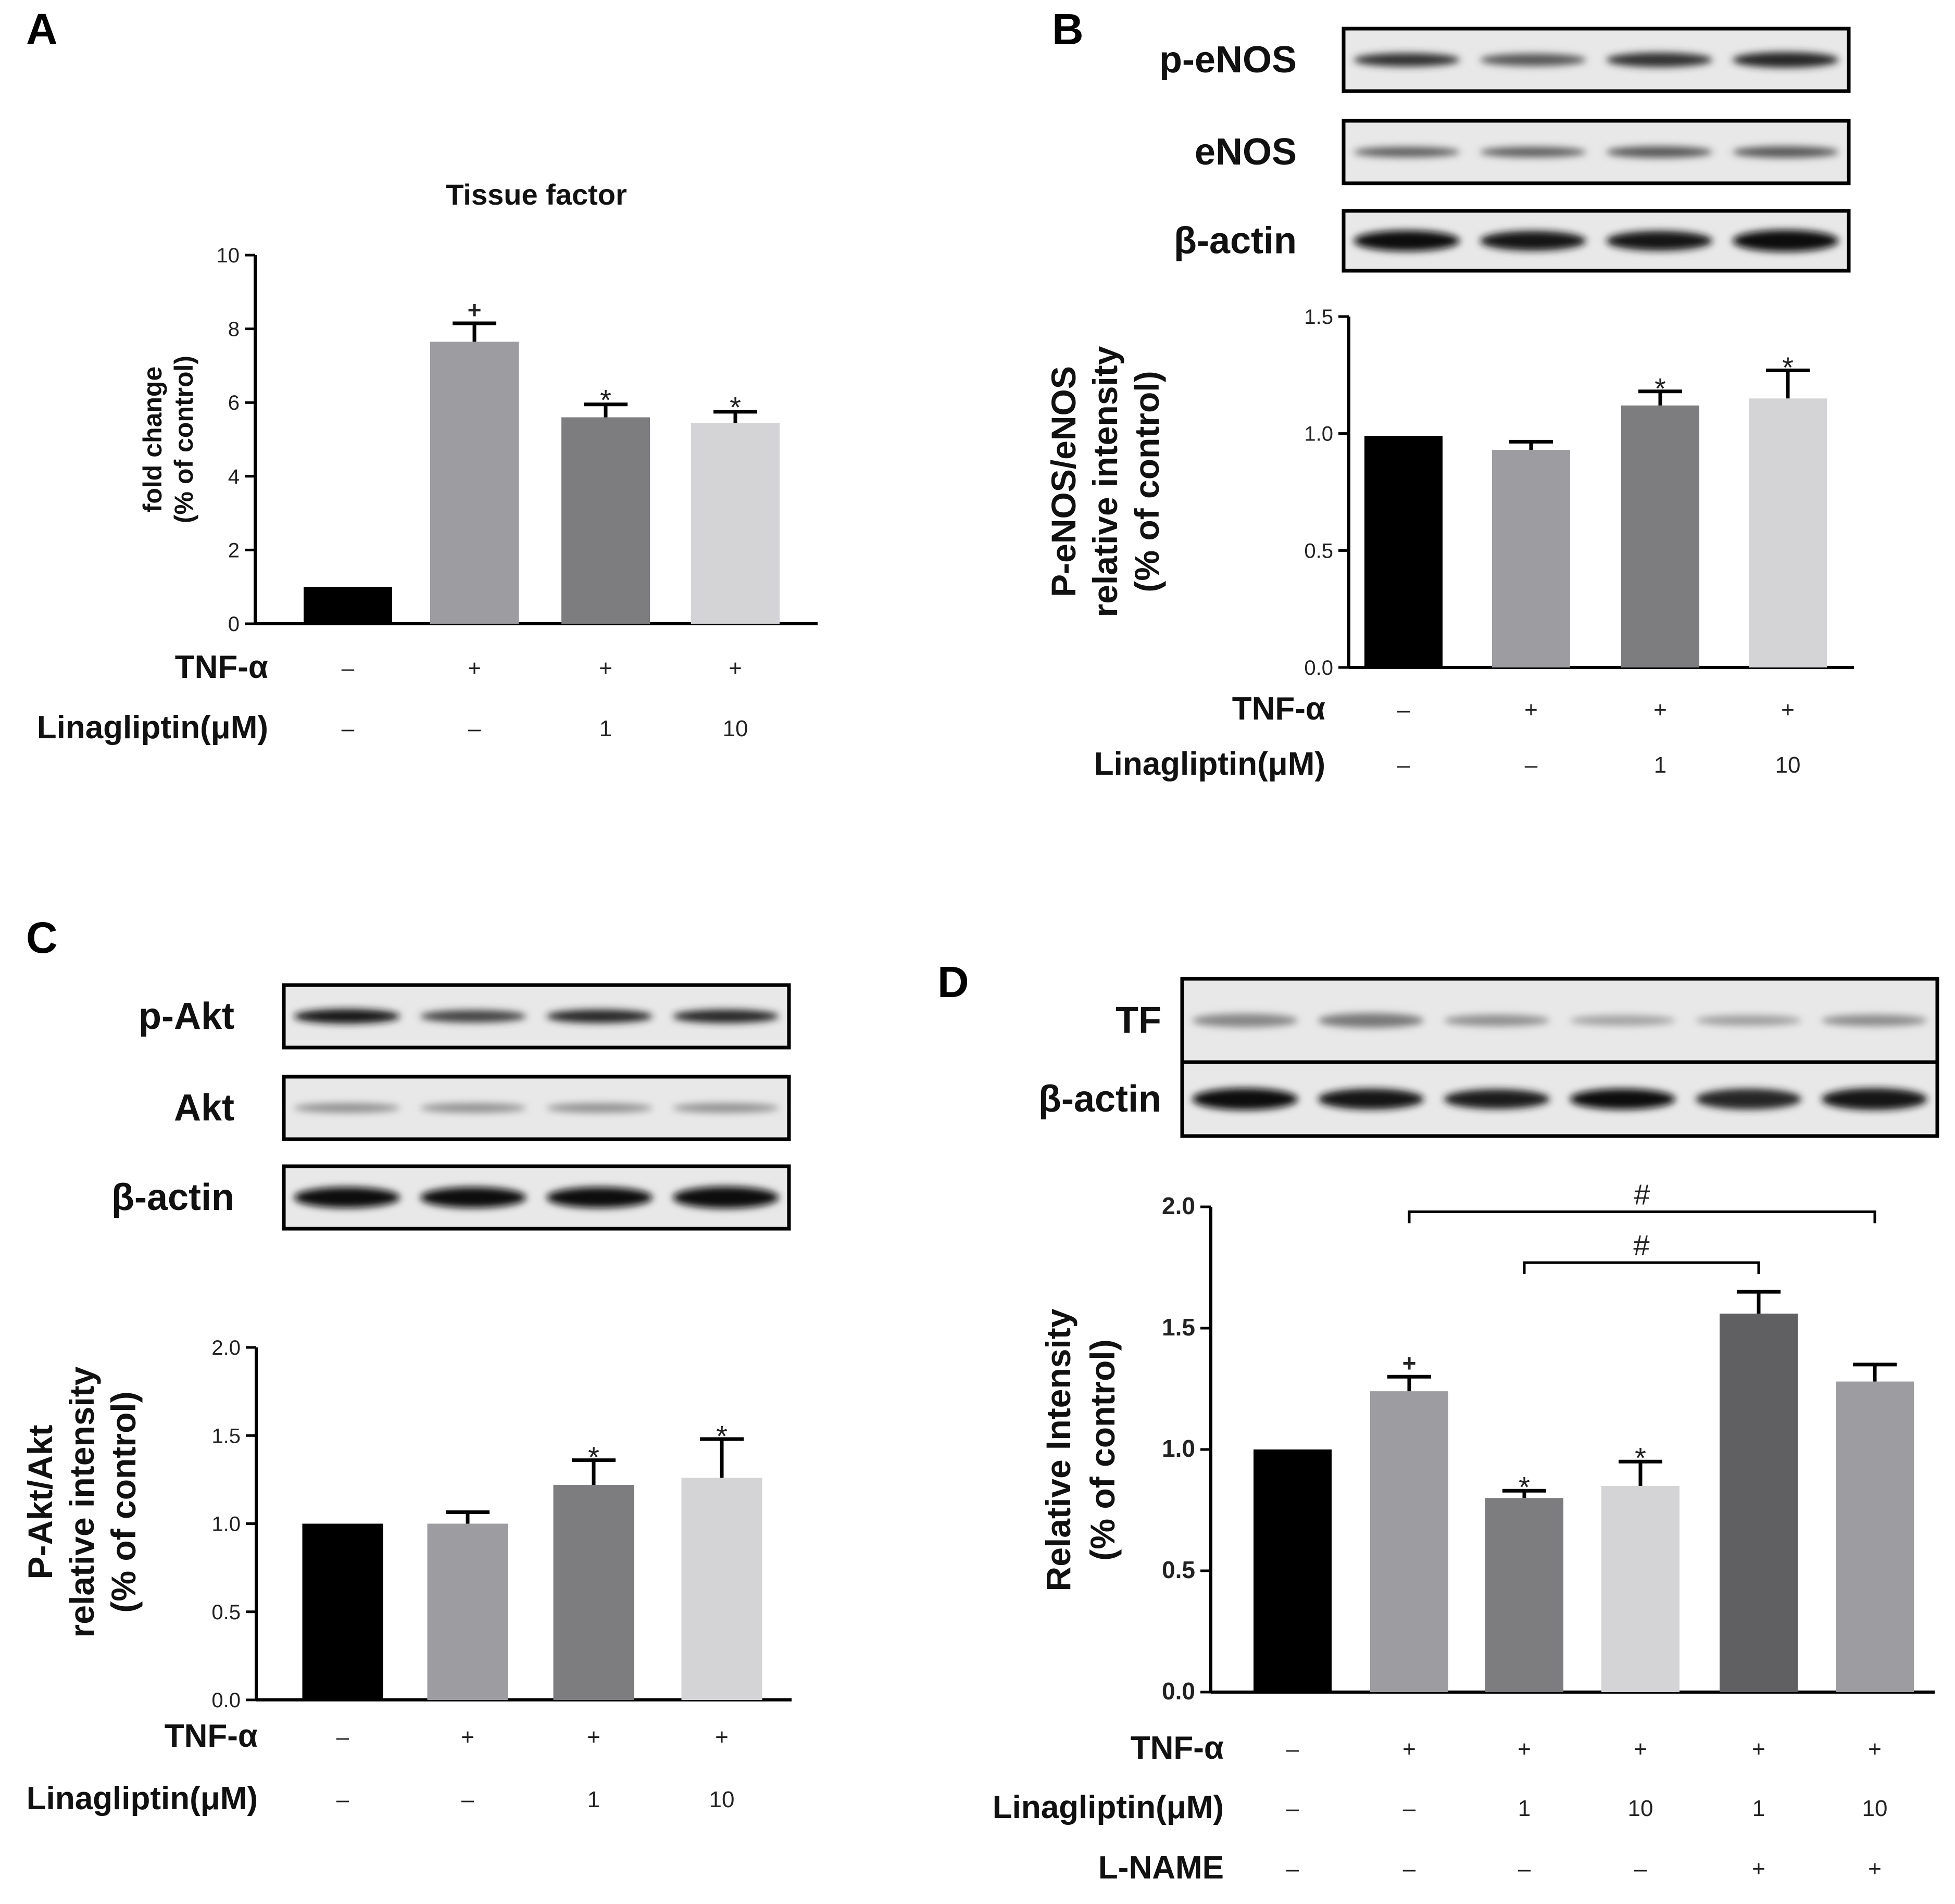 The height and width of the screenshot is (1904, 1955). I want to click on blot-row-label: p-Akt, so click(186, 1016).